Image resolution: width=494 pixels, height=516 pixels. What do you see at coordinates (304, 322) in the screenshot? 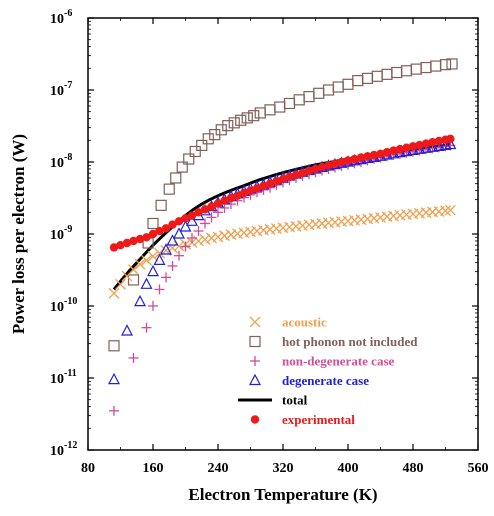
I see `legend-label: acoustic` at bounding box center [304, 322].